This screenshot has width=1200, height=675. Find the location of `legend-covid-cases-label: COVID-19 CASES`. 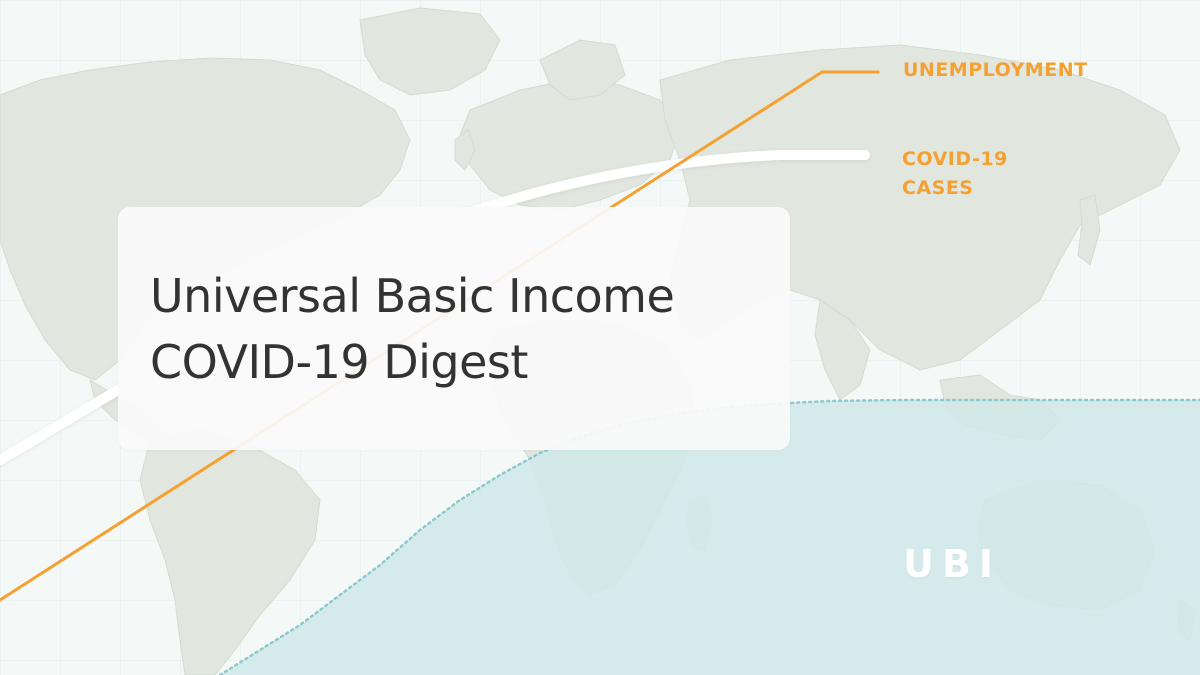

legend-covid-cases-label: COVID-19 CASES is located at coordinates (955, 174).